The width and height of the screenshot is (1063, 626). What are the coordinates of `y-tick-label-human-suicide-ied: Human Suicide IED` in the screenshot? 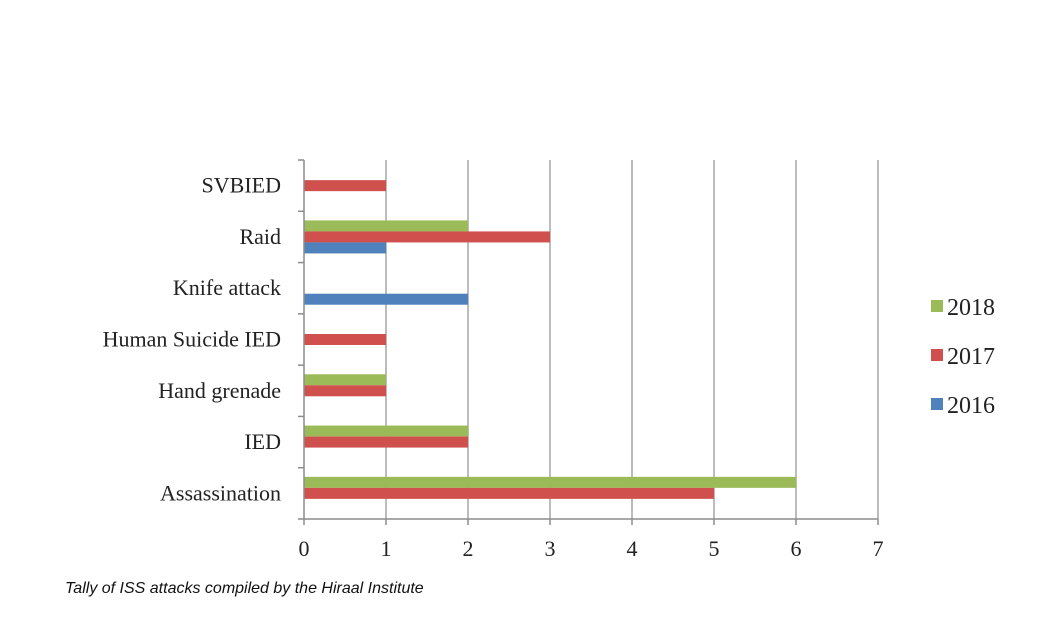 It's located at (192, 339).